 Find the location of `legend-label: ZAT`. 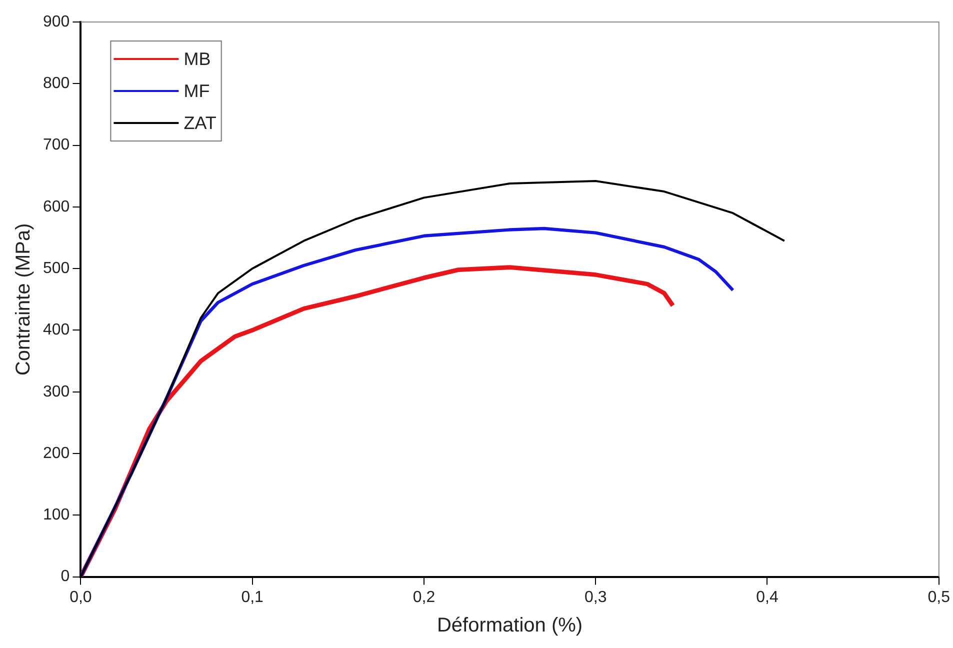

legend-label: ZAT is located at coordinates (200, 122).